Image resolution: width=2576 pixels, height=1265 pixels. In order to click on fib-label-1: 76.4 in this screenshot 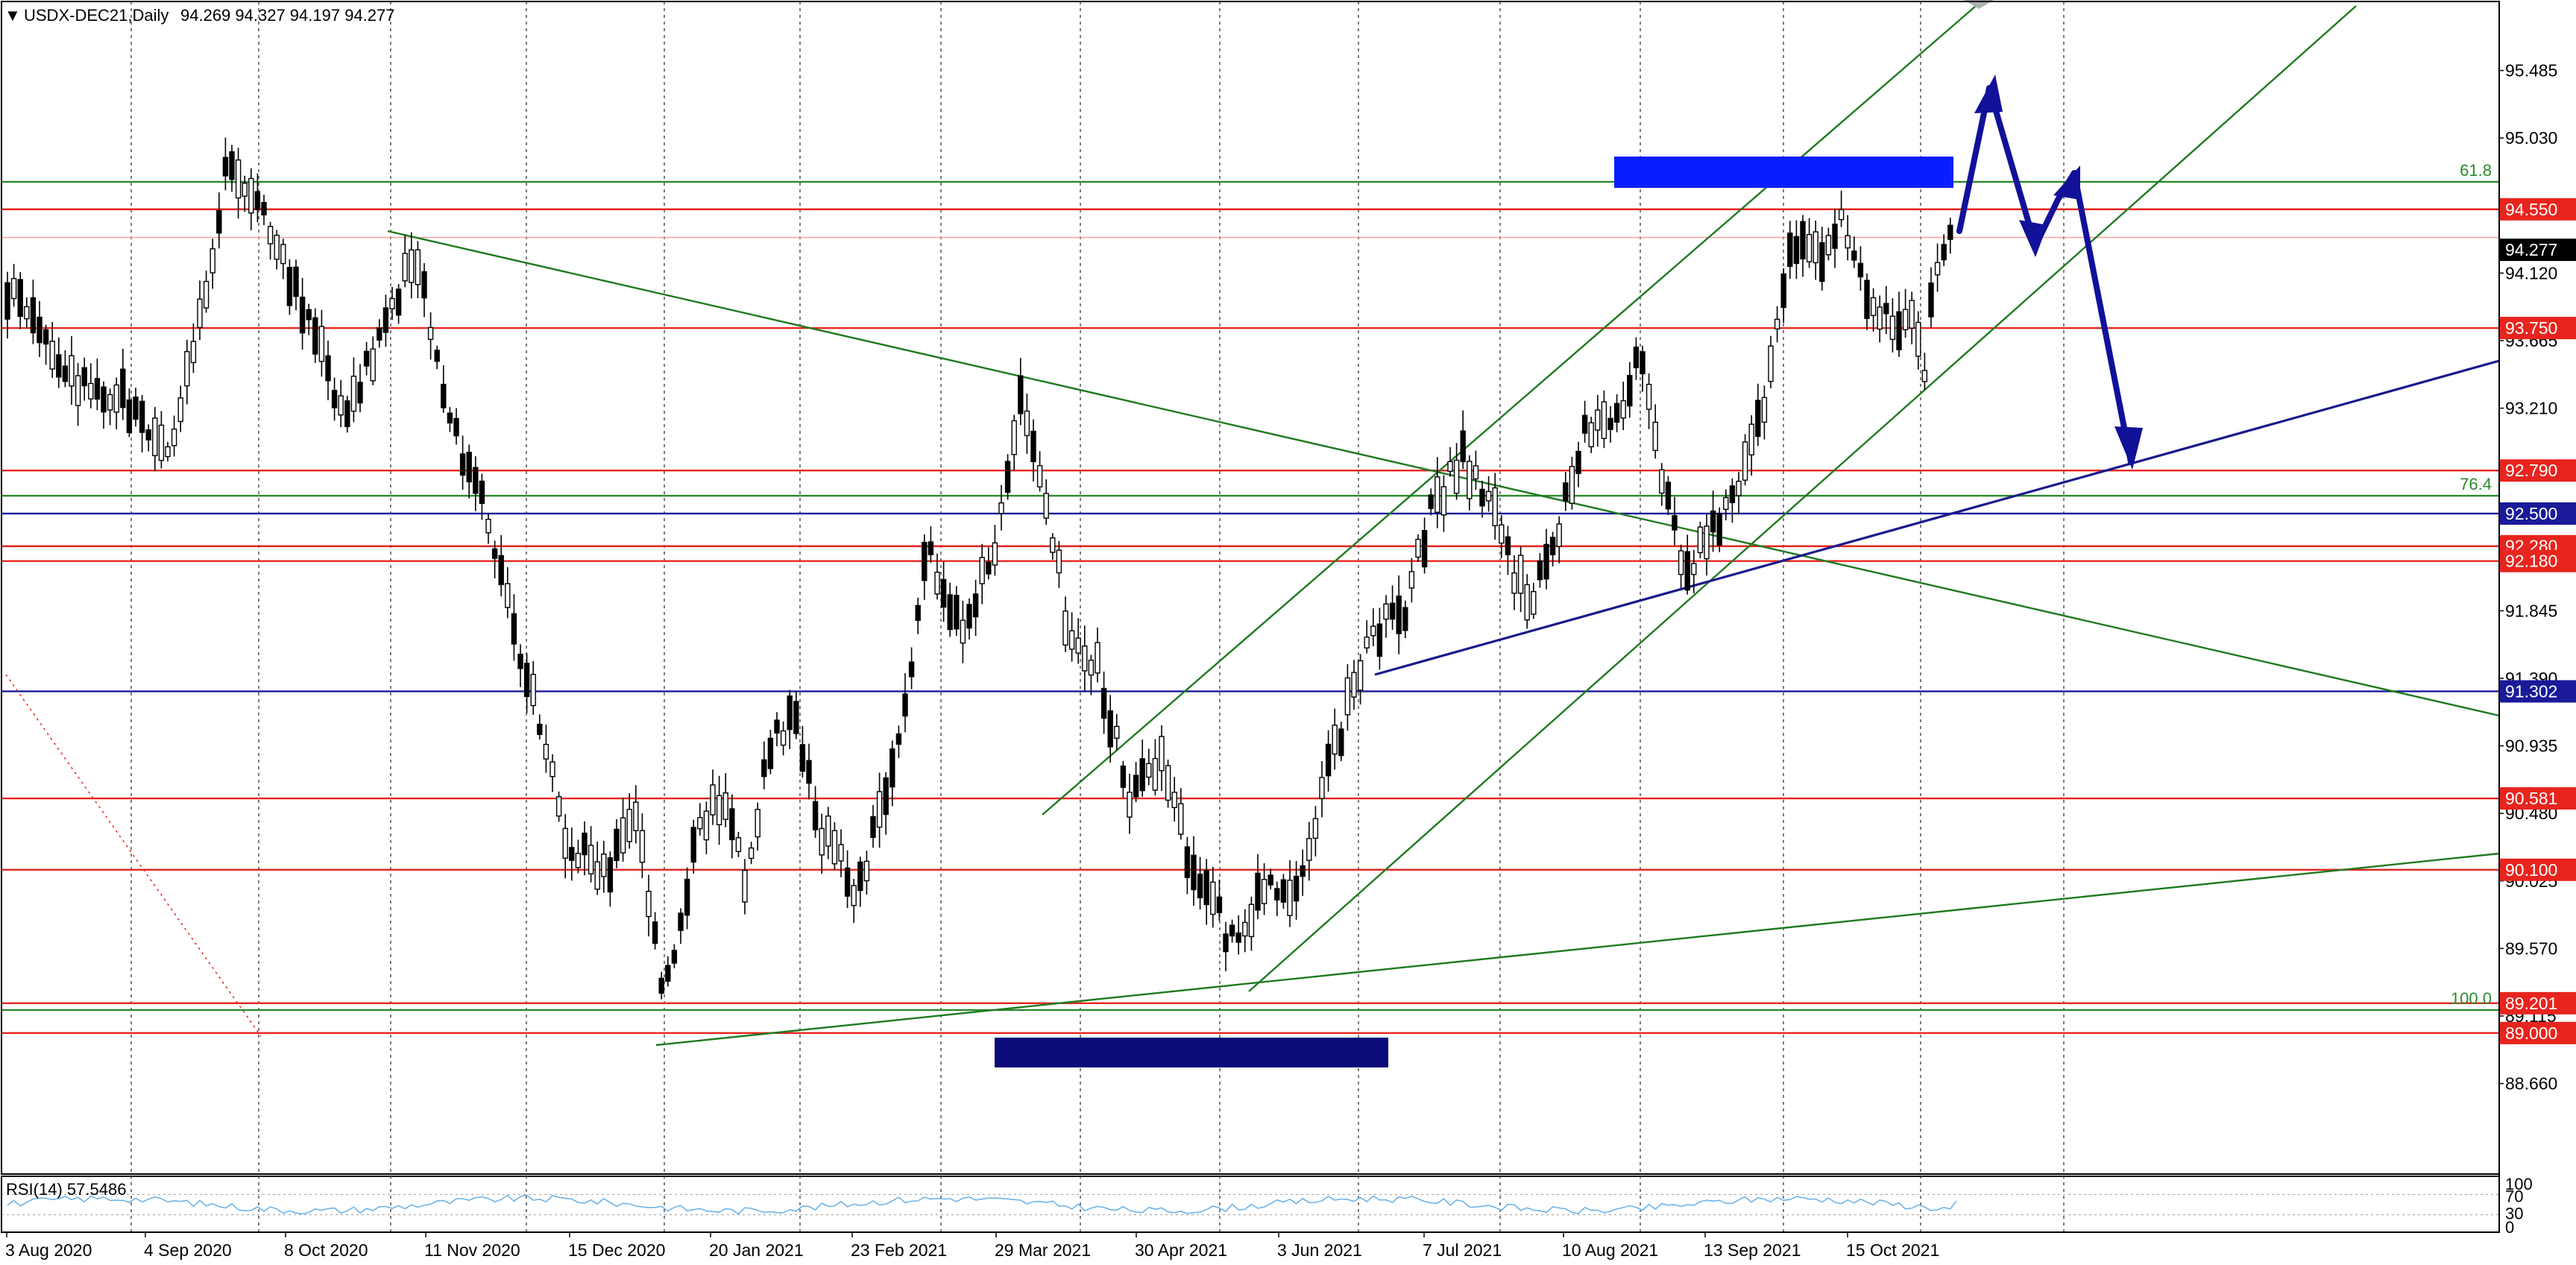, I will do `click(2476, 484)`.